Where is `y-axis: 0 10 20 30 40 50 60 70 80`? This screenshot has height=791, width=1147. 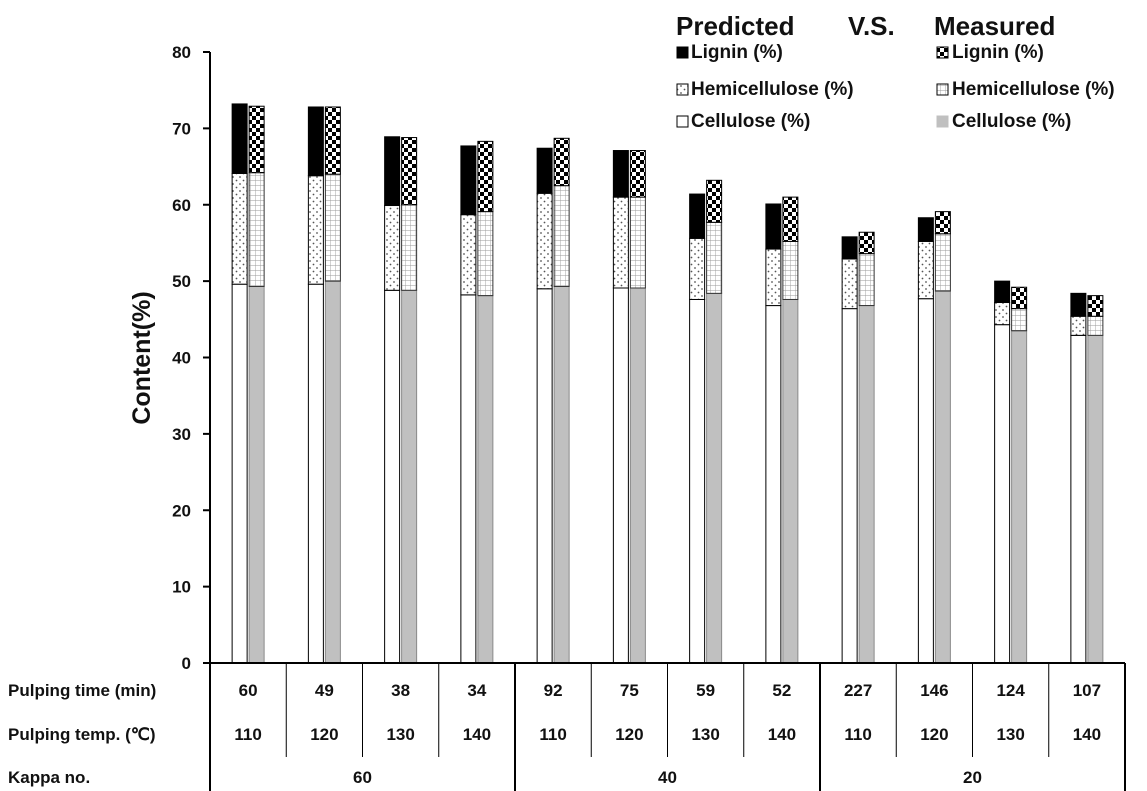
y-axis: 0 10 20 30 40 50 60 70 80 is located at coordinates (191, 358).